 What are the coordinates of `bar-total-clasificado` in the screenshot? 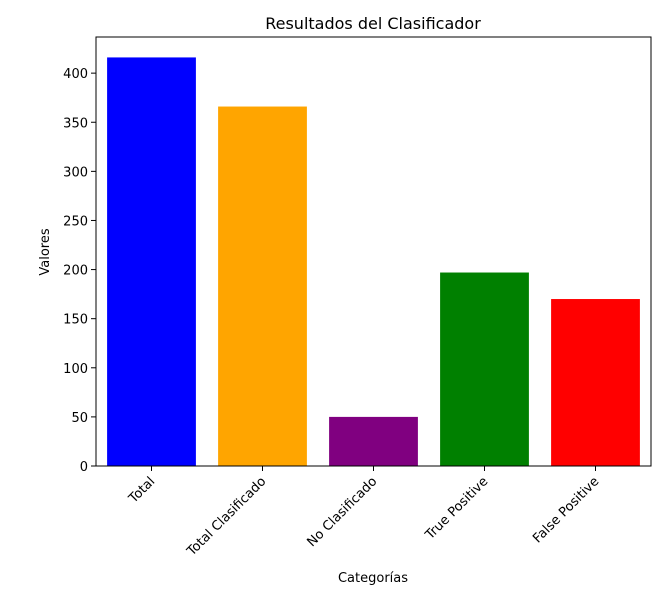 It's located at (262, 286).